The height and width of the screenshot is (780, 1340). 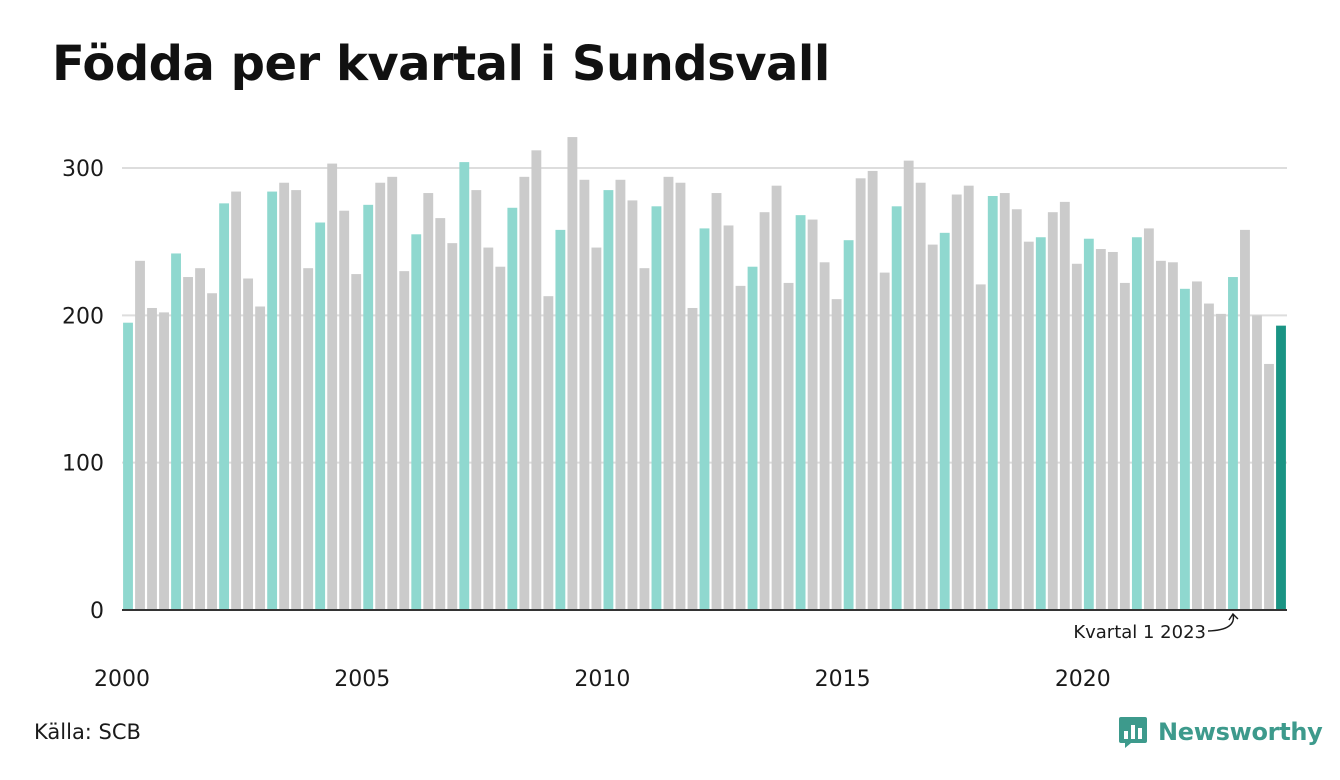 I want to click on y-tick-label: 200, so click(x=83, y=316).